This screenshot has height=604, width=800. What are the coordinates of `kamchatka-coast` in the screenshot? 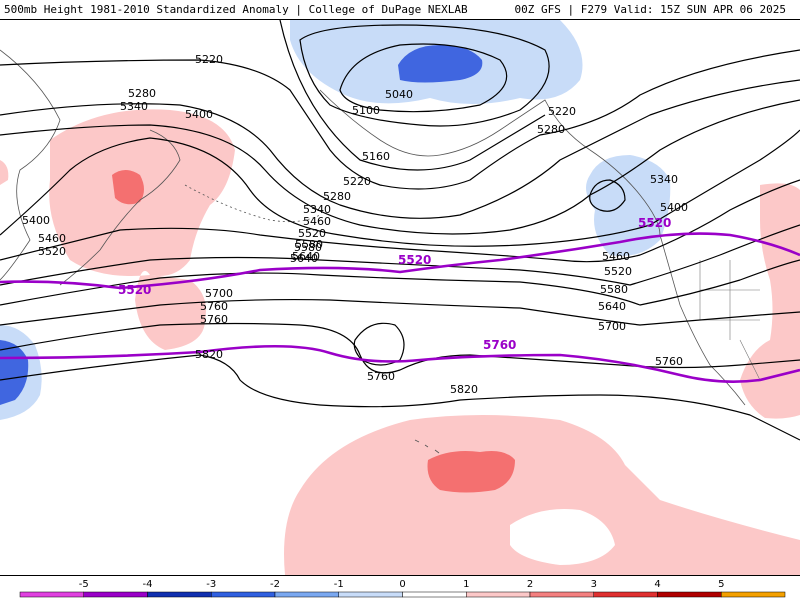 It's located at (120, 207).